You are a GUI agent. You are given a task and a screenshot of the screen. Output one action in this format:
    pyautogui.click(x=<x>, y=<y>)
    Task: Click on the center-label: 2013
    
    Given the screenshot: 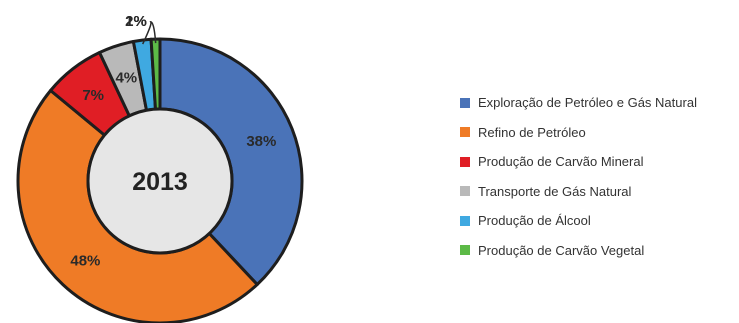 What is the action you would take?
    pyautogui.click(x=160, y=182)
    